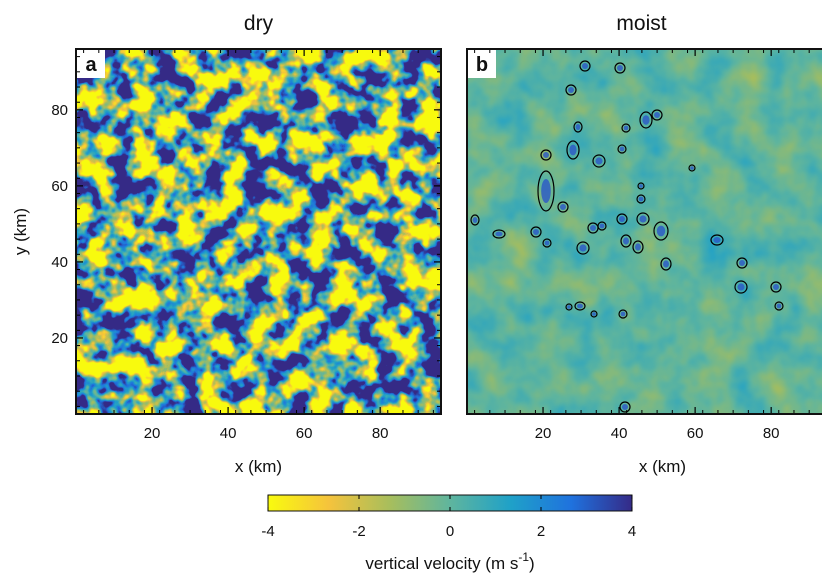 The width and height of the screenshot is (822, 574). What do you see at coordinates (259, 23) in the screenshot?
I see `panel-title: dry` at bounding box center [259, 23].